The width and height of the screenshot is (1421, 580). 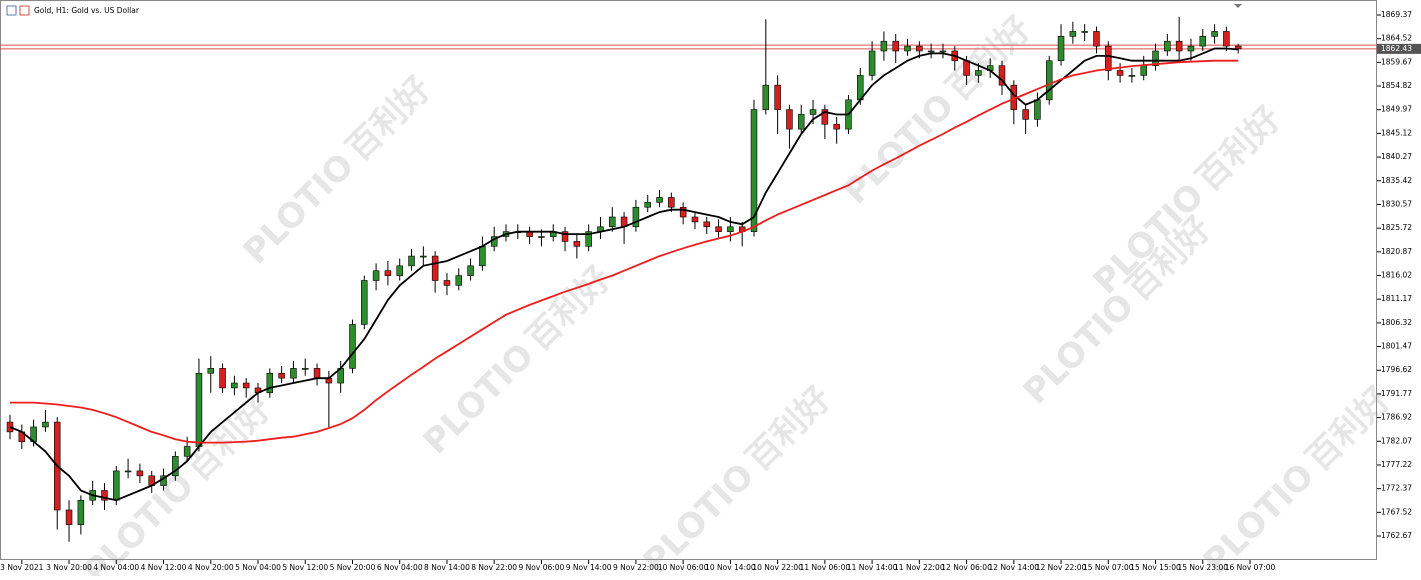 What do you see at coordinates (683, 567) in the screenshot?
I see `x-tick-label: 10 Nov 06:00` at bounding box center [683, 567].